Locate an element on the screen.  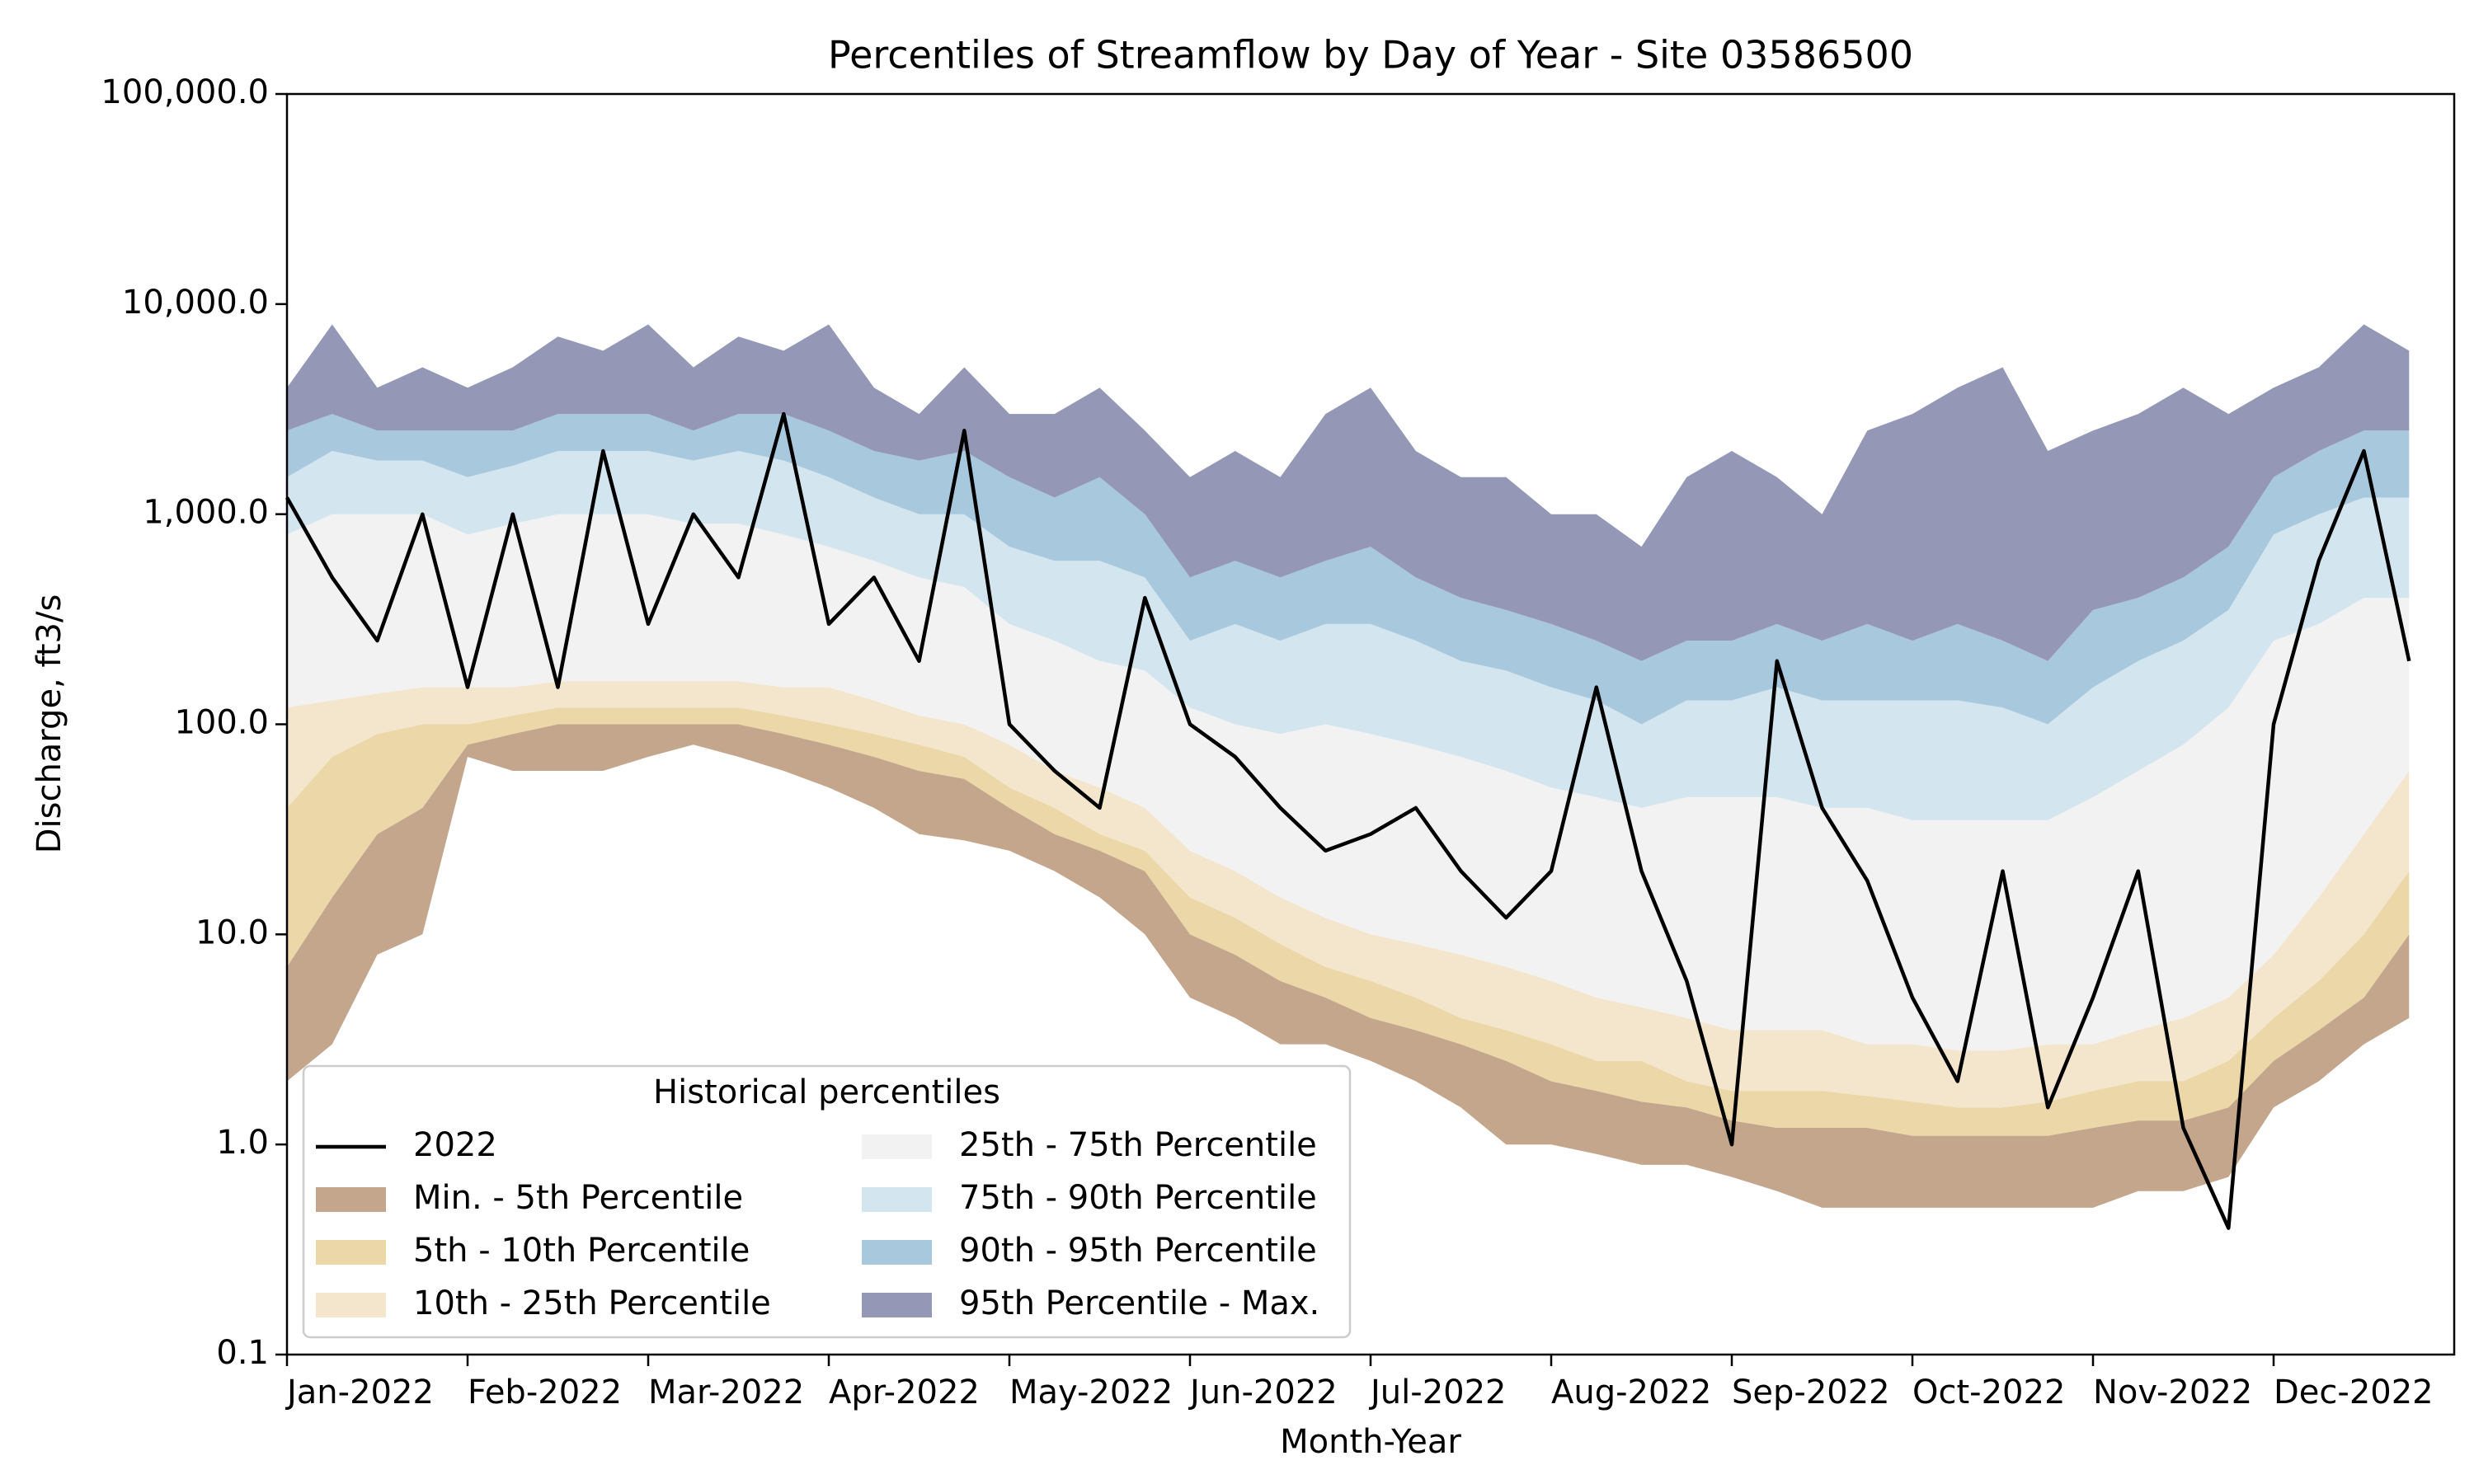
legend-label: 5th - 10th Percentile is located at coordinates (581, 1251).